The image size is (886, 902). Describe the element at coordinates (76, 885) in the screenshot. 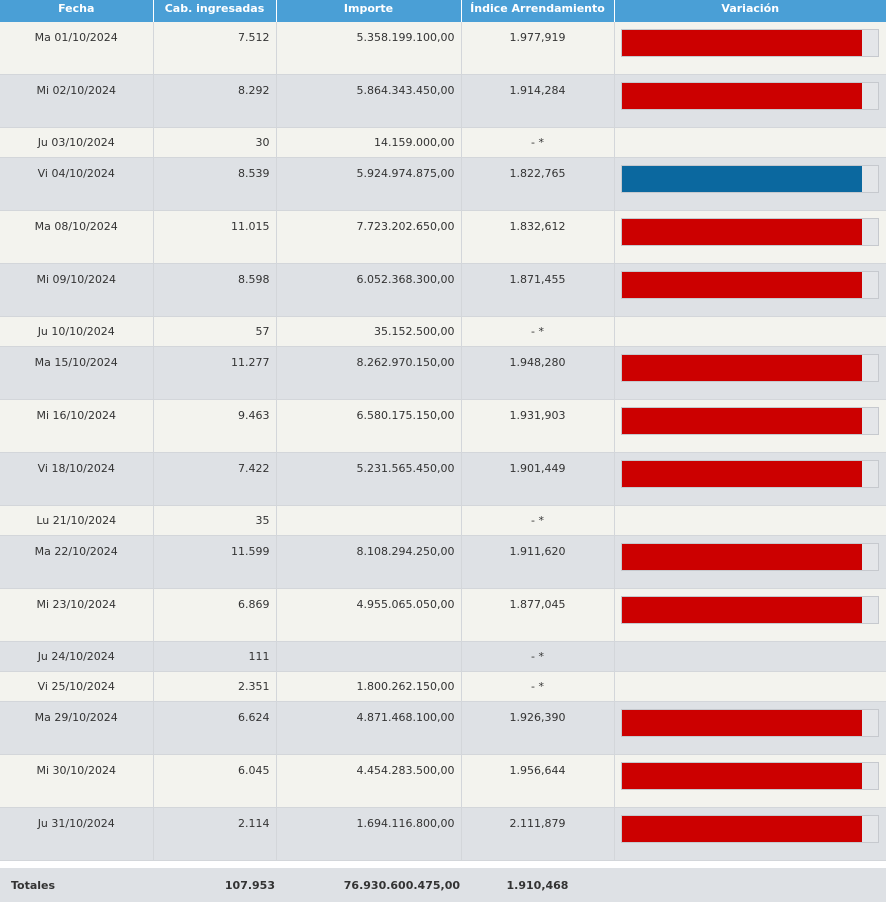

I see `totals-label: Totales` at that location.